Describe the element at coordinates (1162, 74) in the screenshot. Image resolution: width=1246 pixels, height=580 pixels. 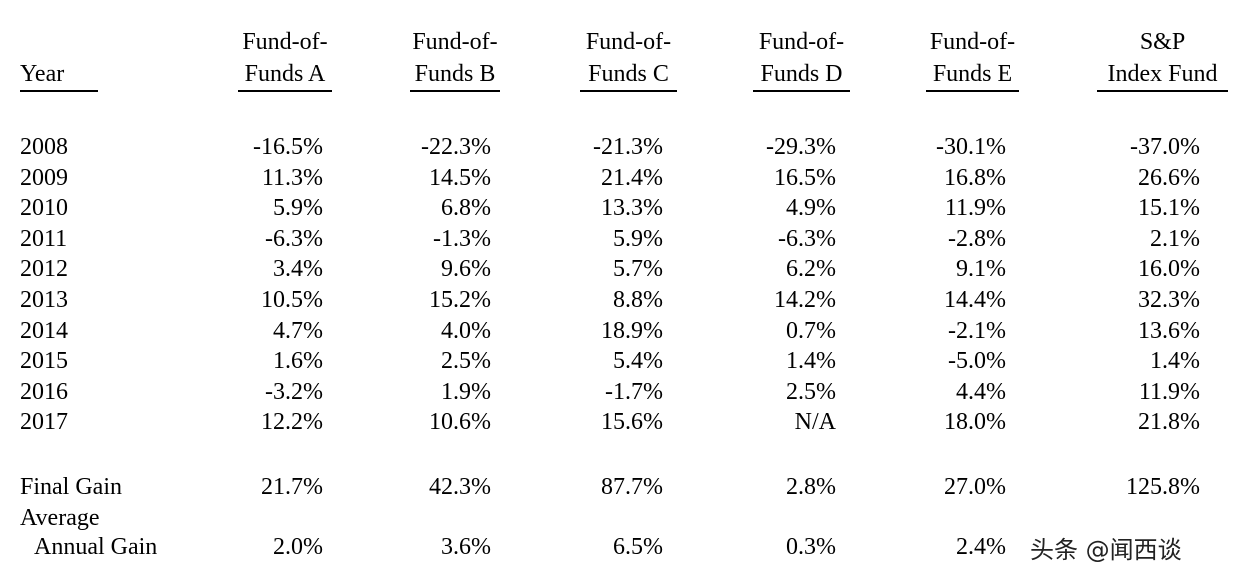
I see `header-line: Index Fund` at that location.